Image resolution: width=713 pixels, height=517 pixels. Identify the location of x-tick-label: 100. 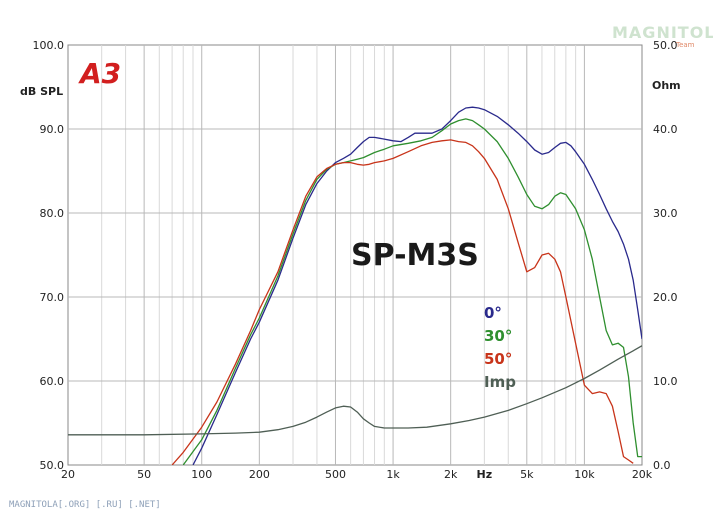
(201, 474).